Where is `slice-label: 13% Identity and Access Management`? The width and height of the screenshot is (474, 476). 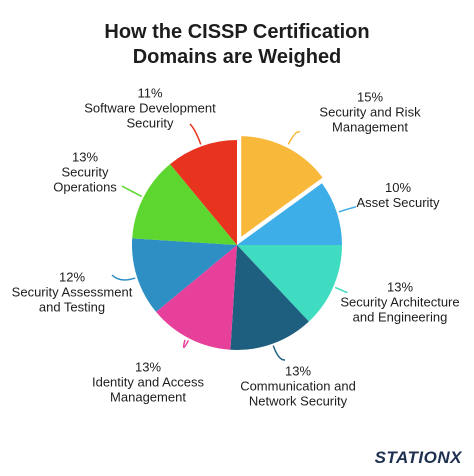 slice-label: 13% Identity and Access Management is located at coordinates (148, 382).